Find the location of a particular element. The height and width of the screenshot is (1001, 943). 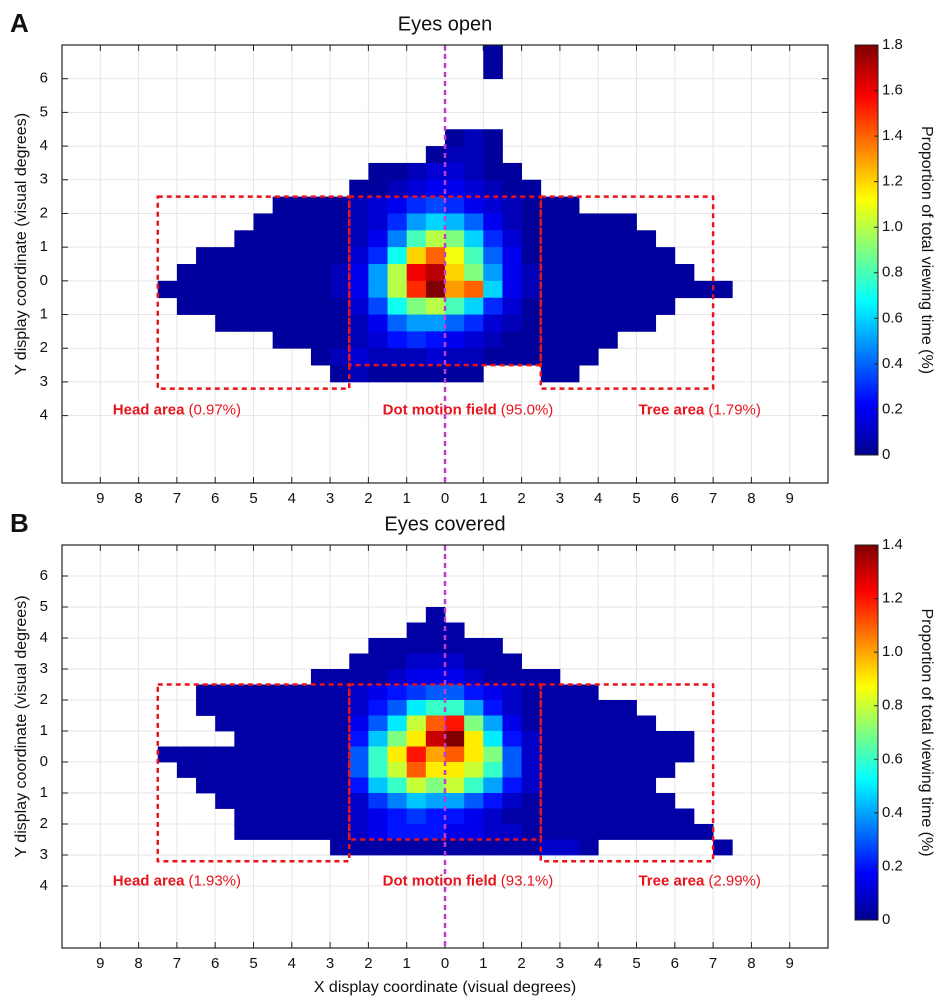

y-axis-title: Y display coordinate (visual degrees) is located at coordinates (21, 244).